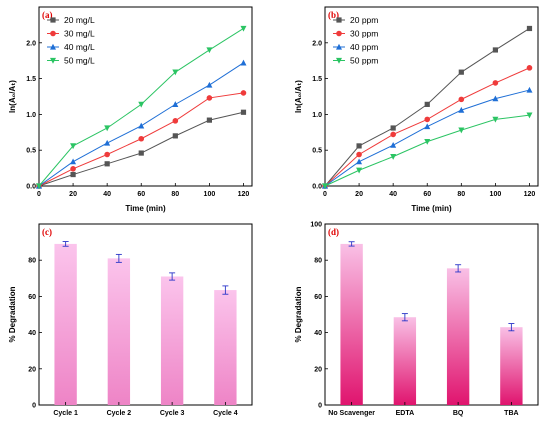 This screenshot has height=423, width=550. What do you see at coordinates (364, 61) in the screenshot?
I see `legend-label: 50 ppm` at bounding box center [364, 61].